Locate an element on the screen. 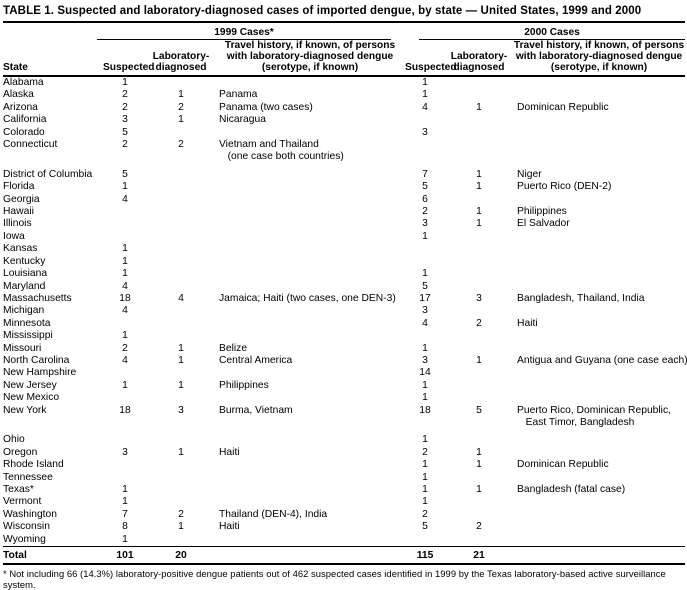  cell-suspected-1999: 8 is located at coordinates (125, 527).